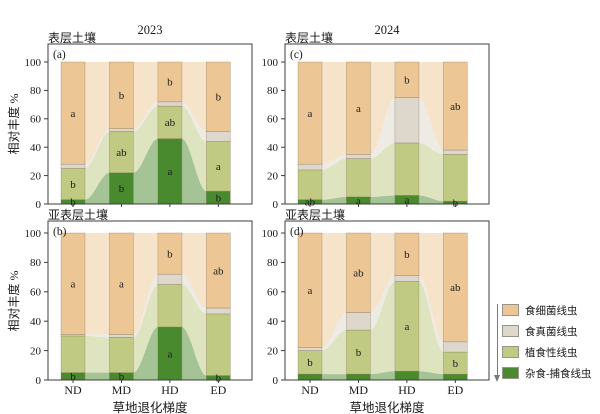 The height and width of the screenshot is (414, 600). I want to click on legend-item-herbivore: 植食性线虫, so click(540, 352).